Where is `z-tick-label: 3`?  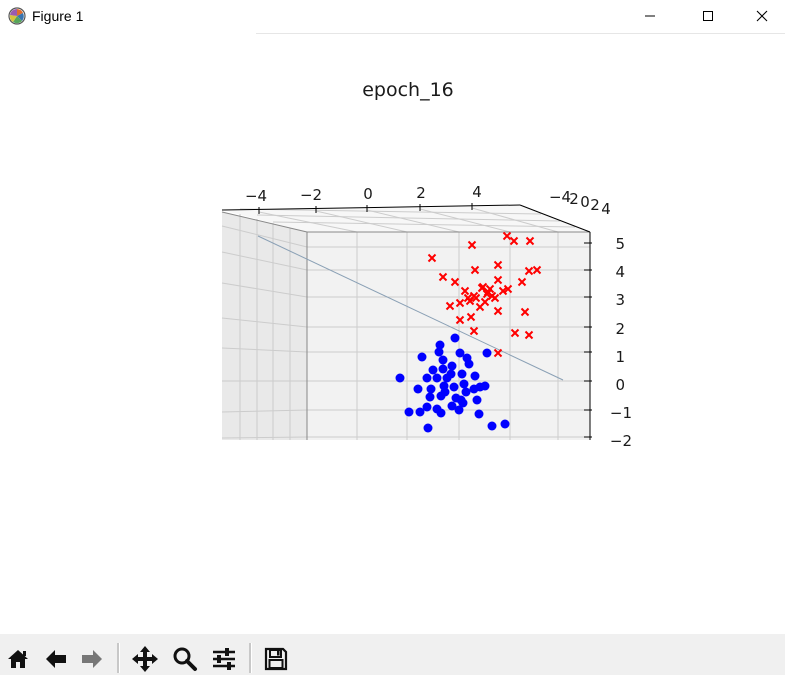
z-tick-label: 3 is located at coordinates (620, 300).